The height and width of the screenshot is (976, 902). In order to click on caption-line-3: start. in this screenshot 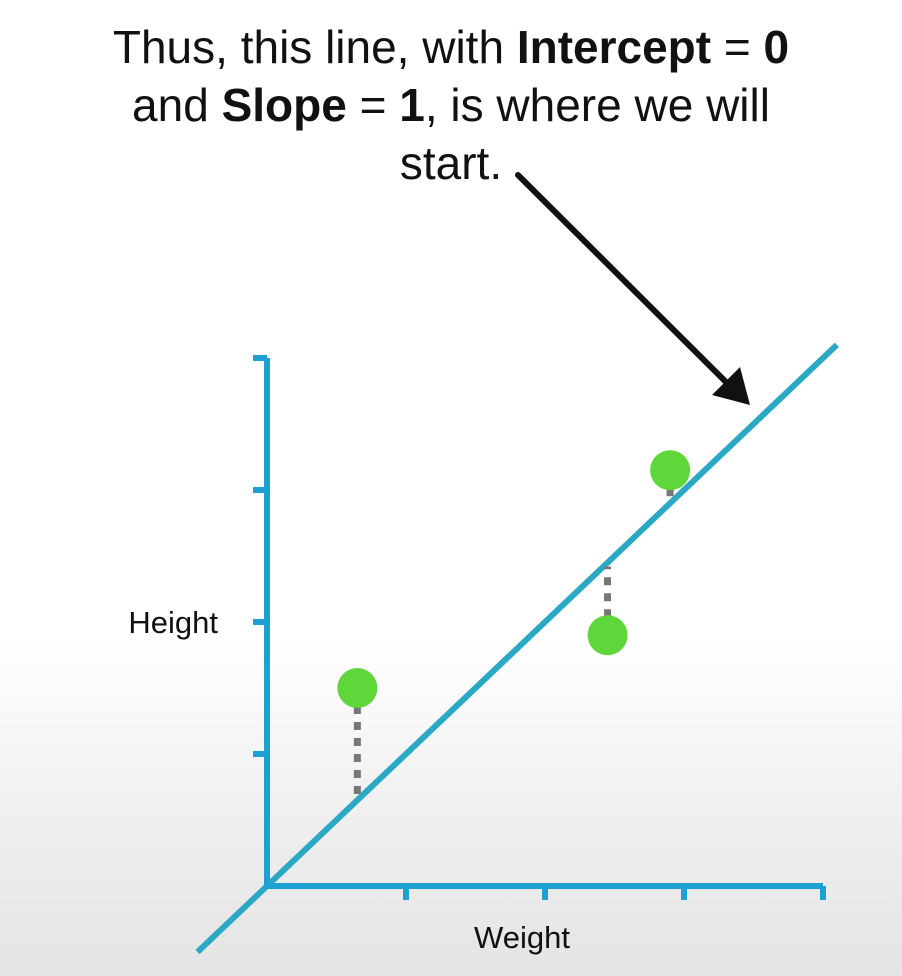, I will do `click(451, 163)`.